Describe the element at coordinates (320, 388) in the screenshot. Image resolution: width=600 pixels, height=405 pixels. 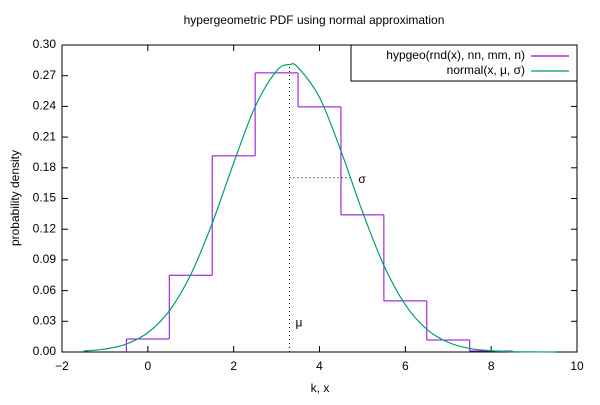
I see `x-axis-label: k, x` at that location.